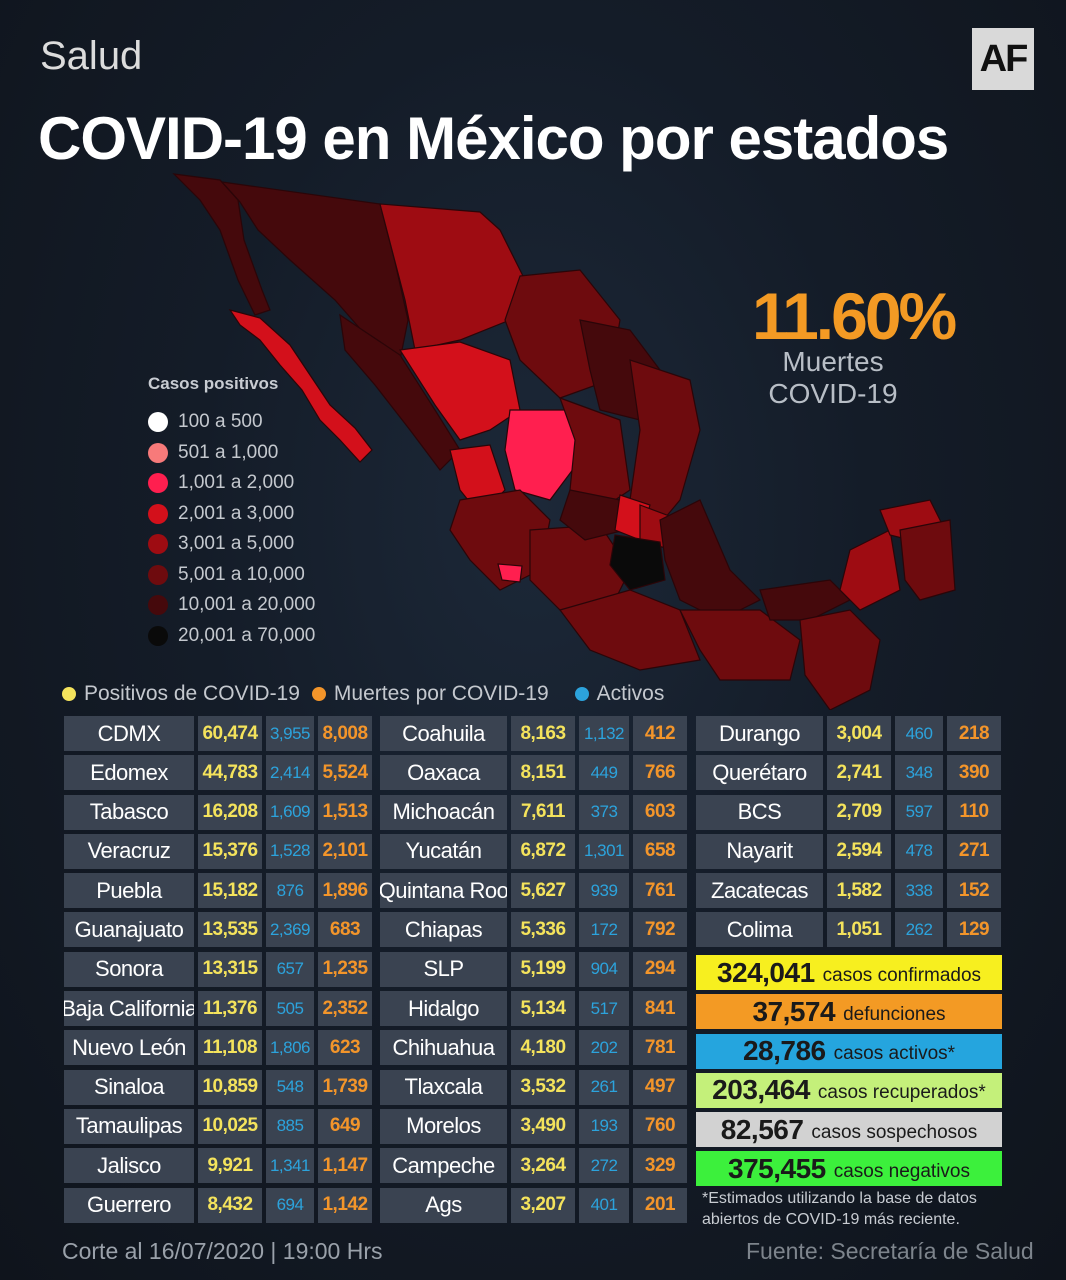 The width and height of the screenshot is (1066, 1280). Describe the element at coordinates (974, 930) in the screenshot. I see `deaths: 129` at that location.